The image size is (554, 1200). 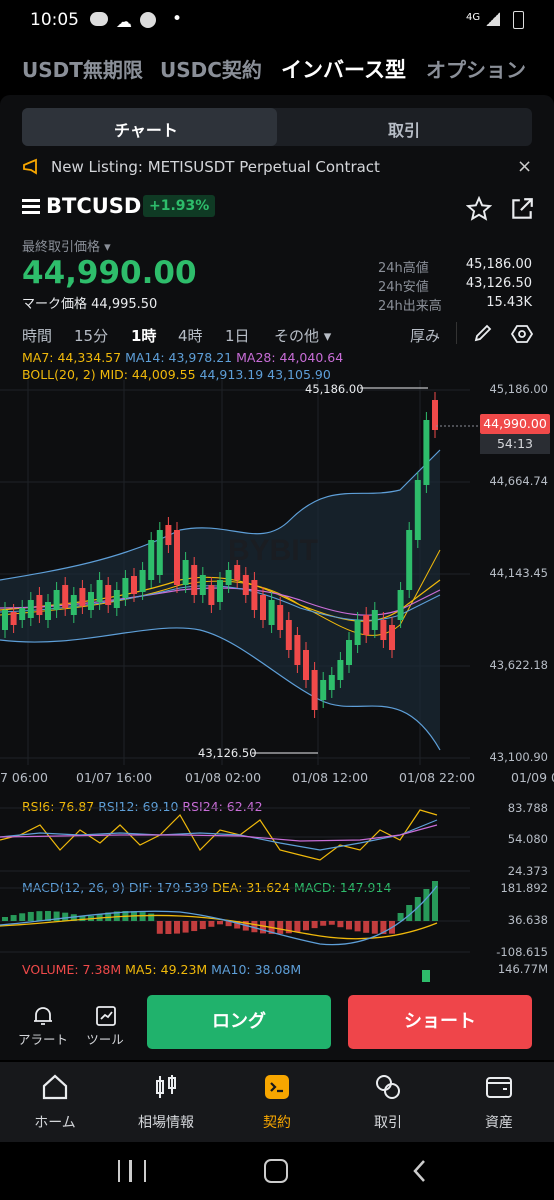 I want to click on volume-bar, so click(x=426, y=976).